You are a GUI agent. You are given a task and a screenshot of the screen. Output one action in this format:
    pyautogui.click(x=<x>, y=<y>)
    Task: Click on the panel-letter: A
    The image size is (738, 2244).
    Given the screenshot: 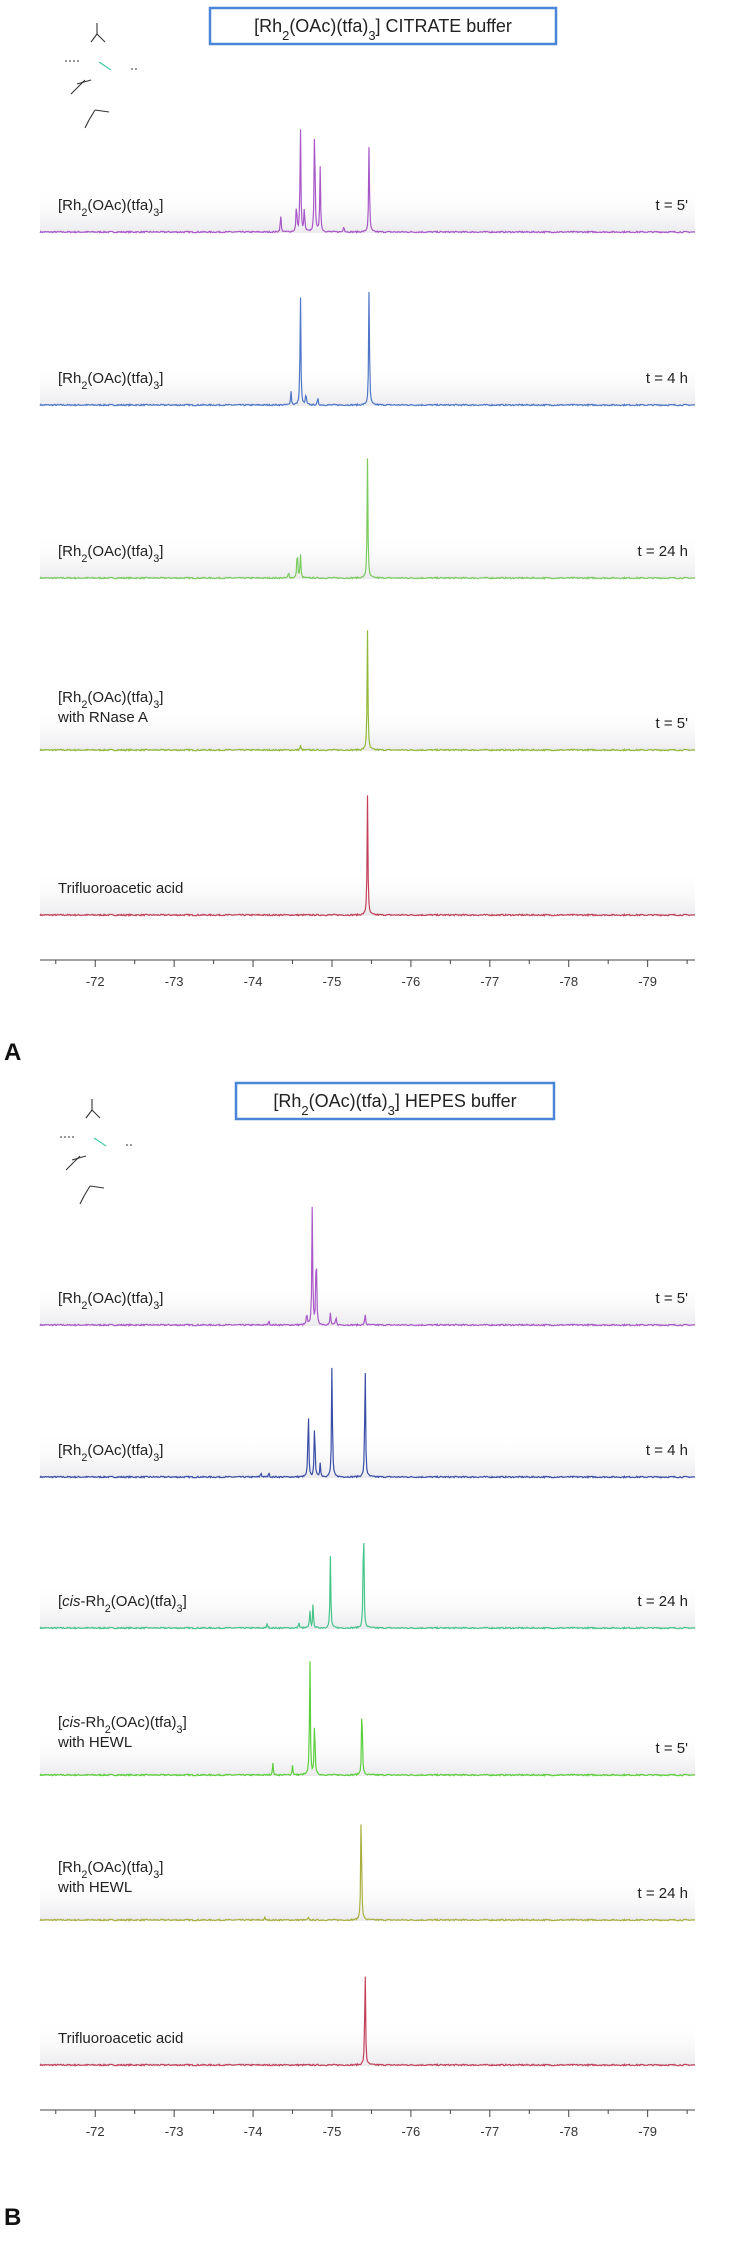 What is the action you would take?
    pyautogui.click(x=12, y=1052)
    